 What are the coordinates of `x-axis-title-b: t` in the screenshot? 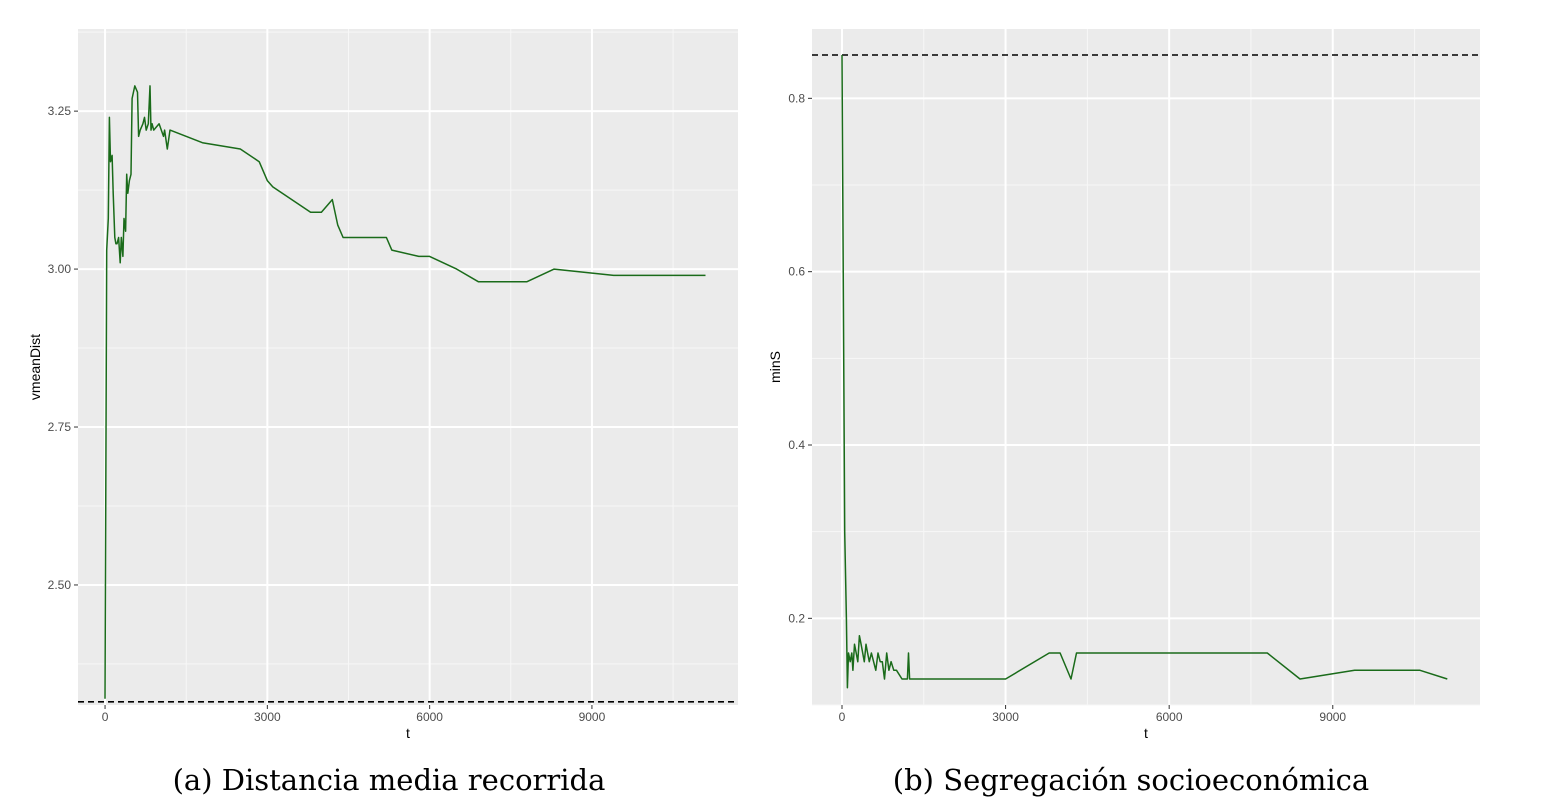 It's located at (1146, 733).